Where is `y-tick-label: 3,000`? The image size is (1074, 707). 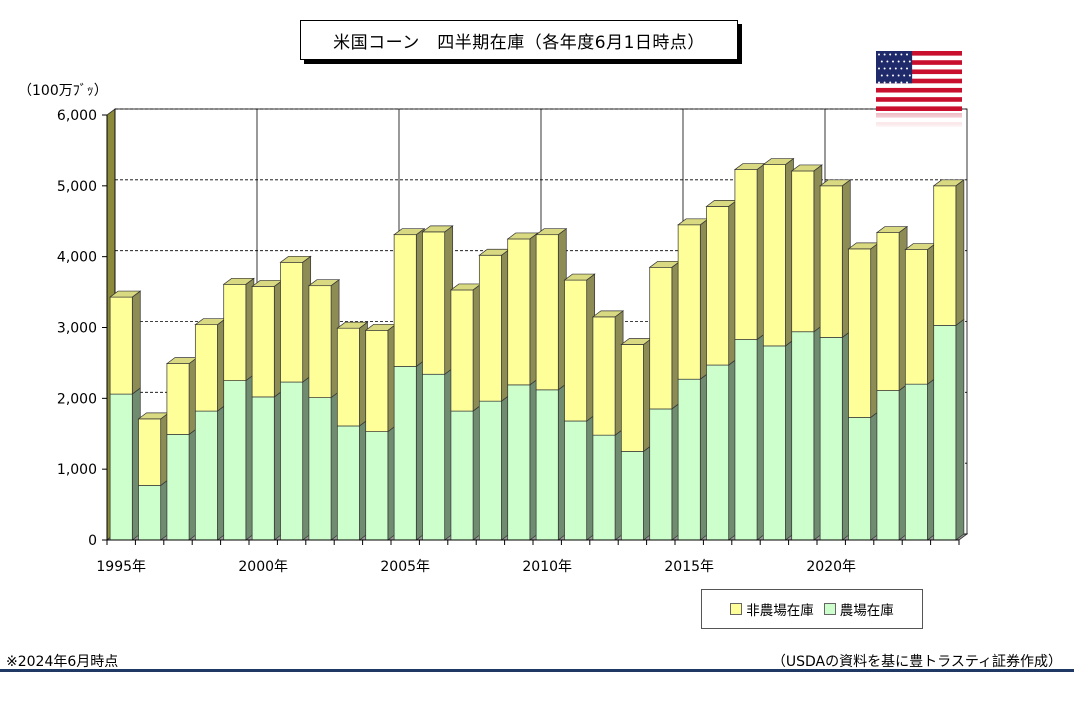
y-tick-label: 3,000 is located at coordinates (77, 329).